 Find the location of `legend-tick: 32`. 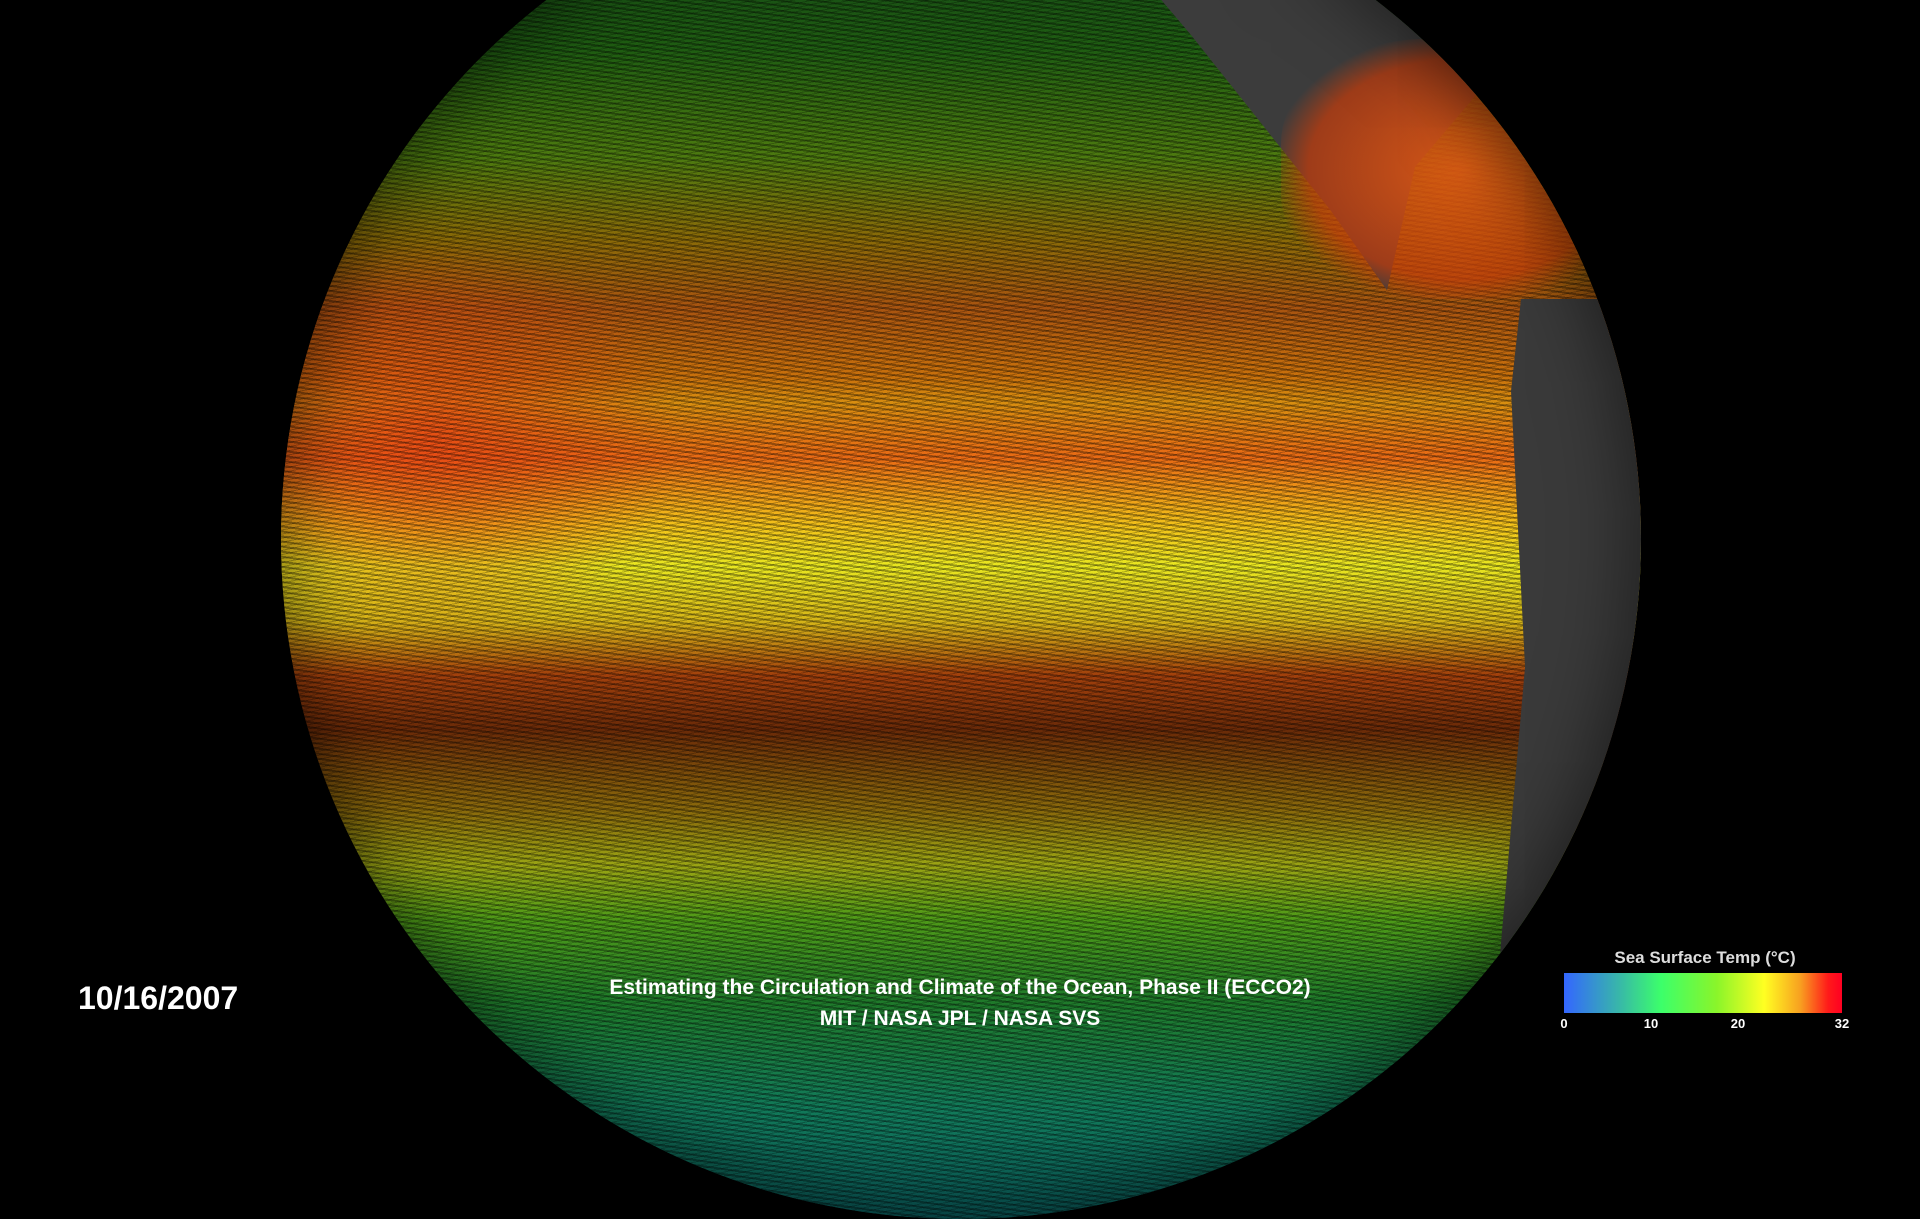

legend-tick: 32 is located at coordinates (1842, 1023).